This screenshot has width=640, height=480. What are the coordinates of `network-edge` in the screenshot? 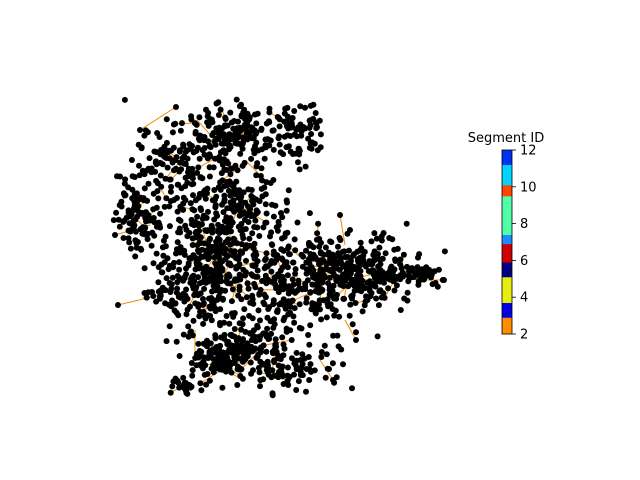 It's located at (211, 376).